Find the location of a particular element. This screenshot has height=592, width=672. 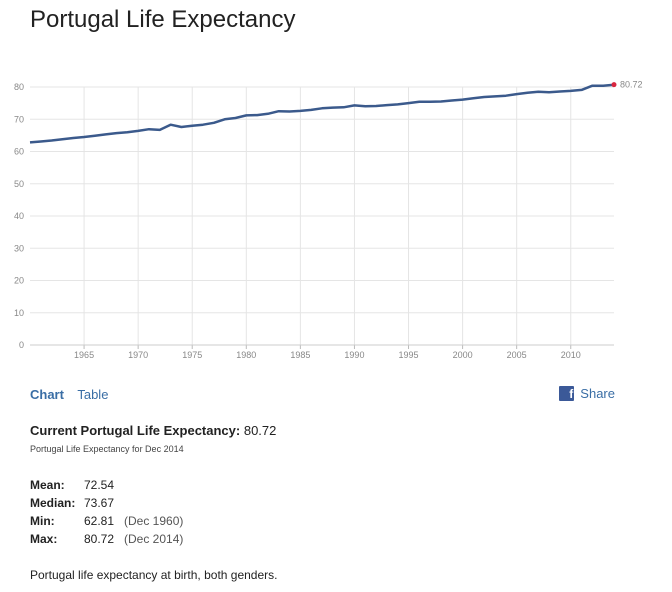

y-tick-label: 70 is located at coordinates (19, 119).